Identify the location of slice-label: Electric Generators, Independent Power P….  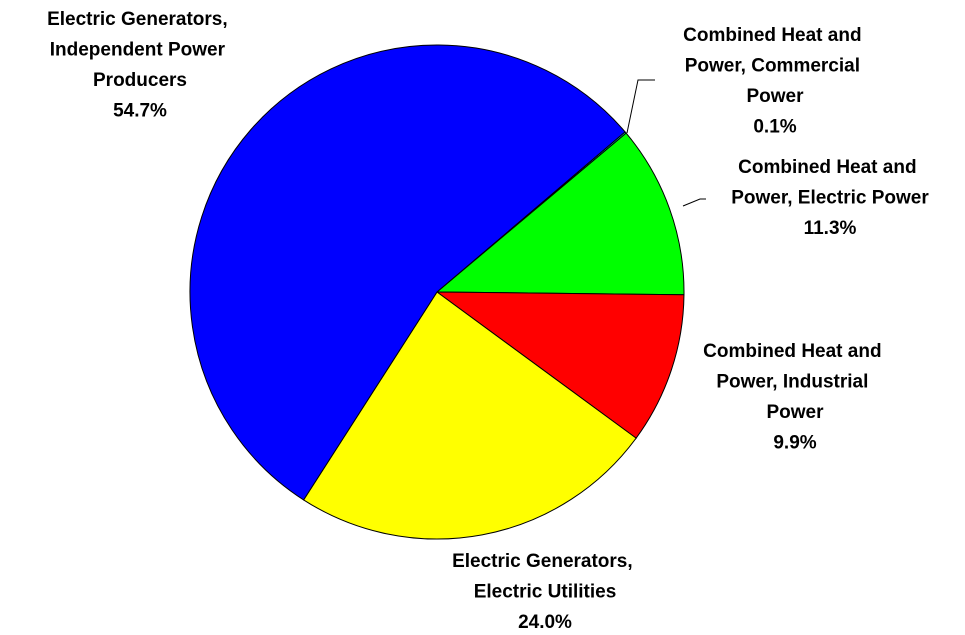
(140, 50).